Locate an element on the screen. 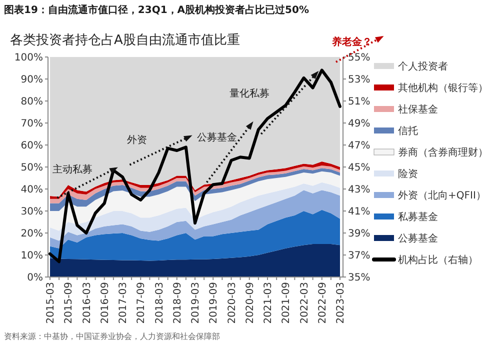  x-tick-label: 2023-03 is located at coordinates (341, 303).